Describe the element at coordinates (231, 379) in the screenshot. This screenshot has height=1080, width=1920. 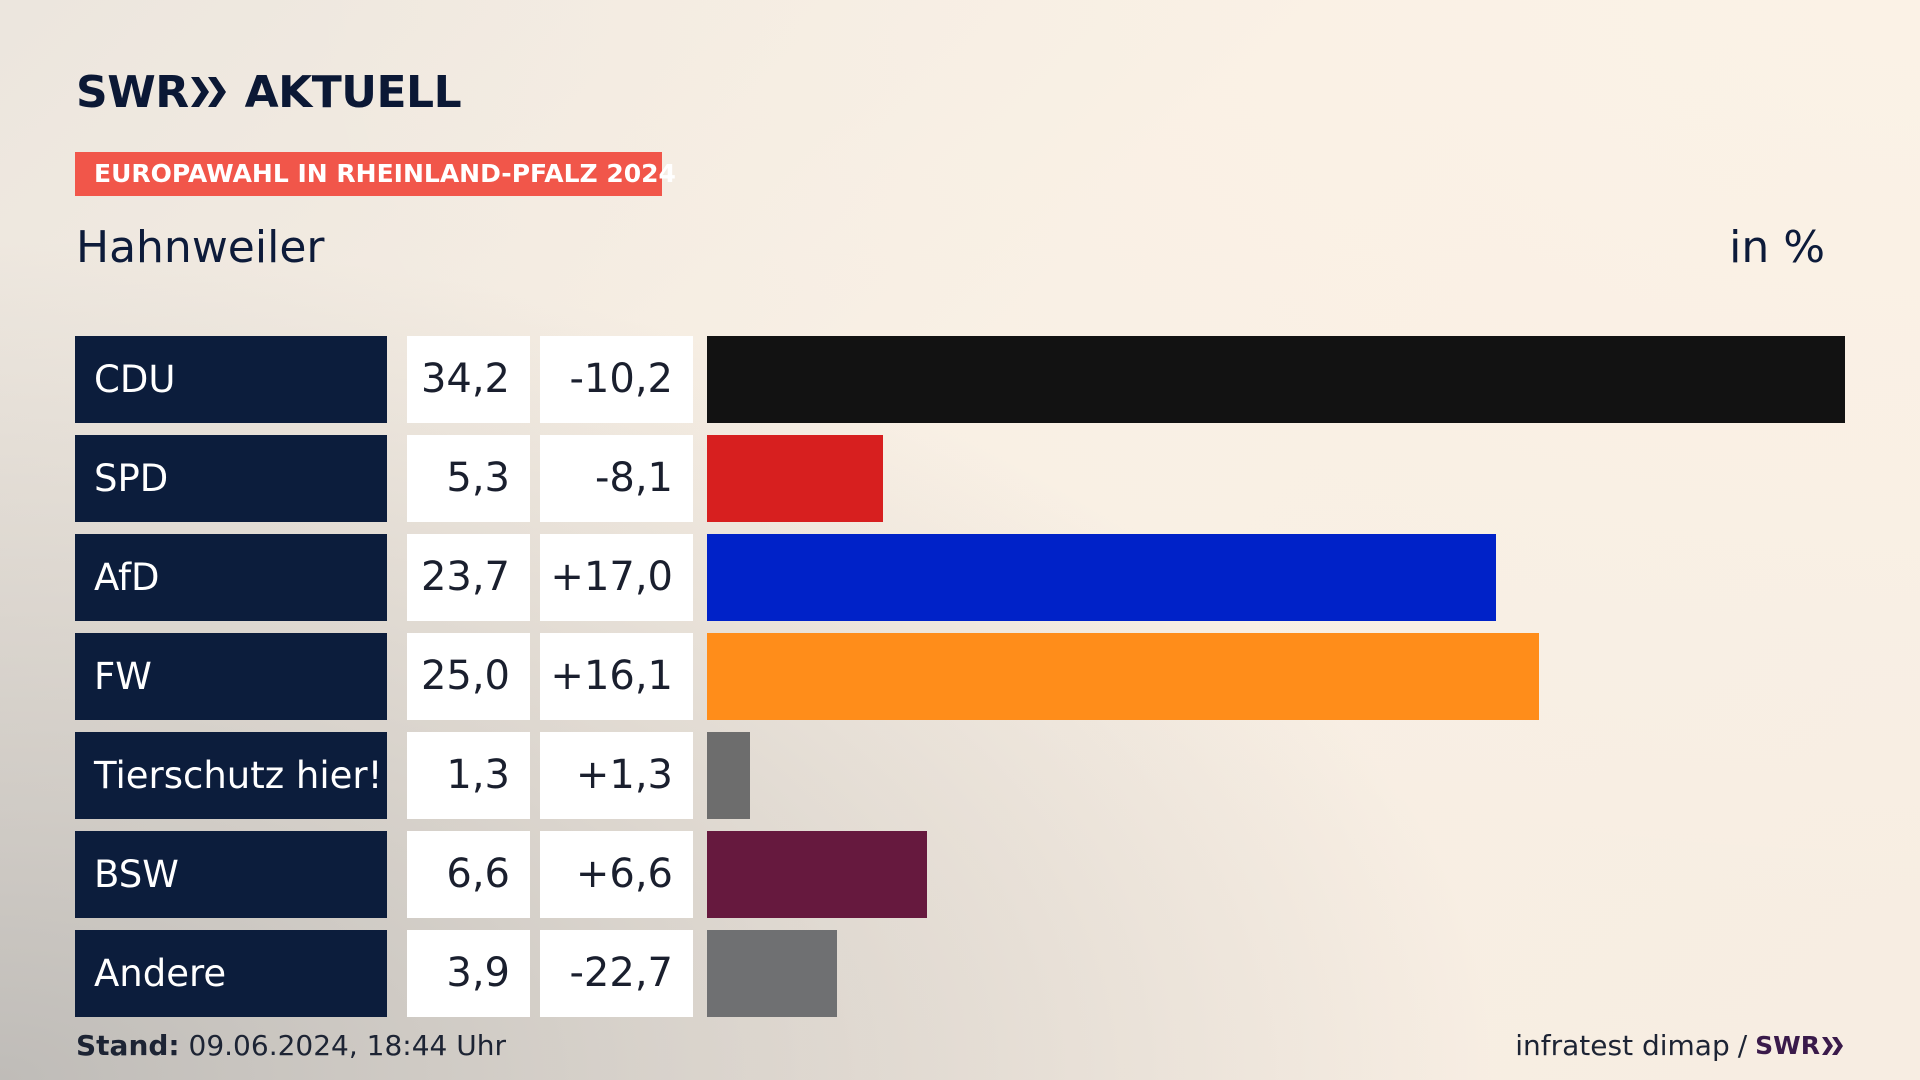
I see `party-label: CDU` at that location.